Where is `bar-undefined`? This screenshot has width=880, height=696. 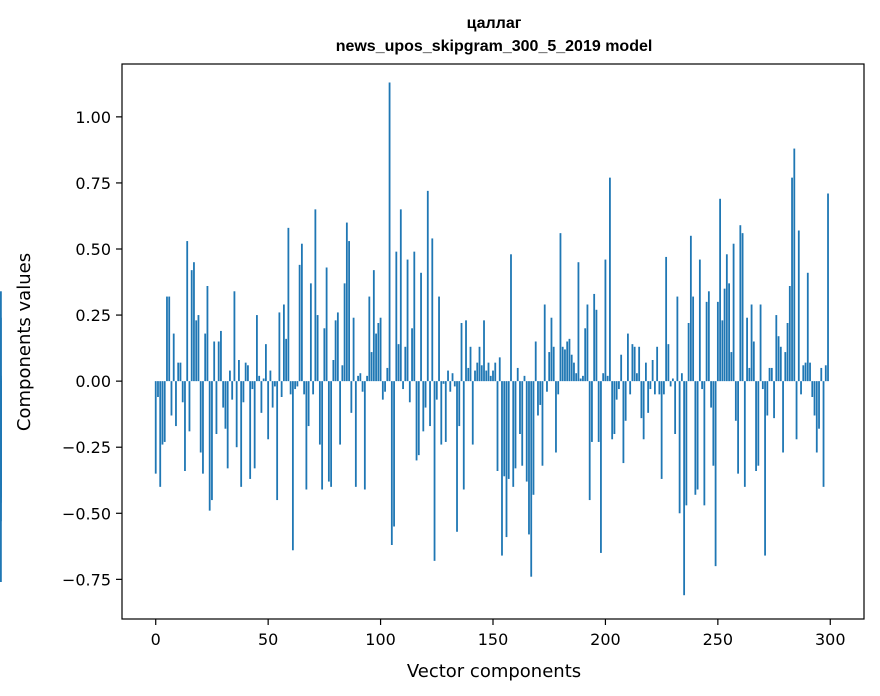 bar-undefined is located at coordinates (1, 336).